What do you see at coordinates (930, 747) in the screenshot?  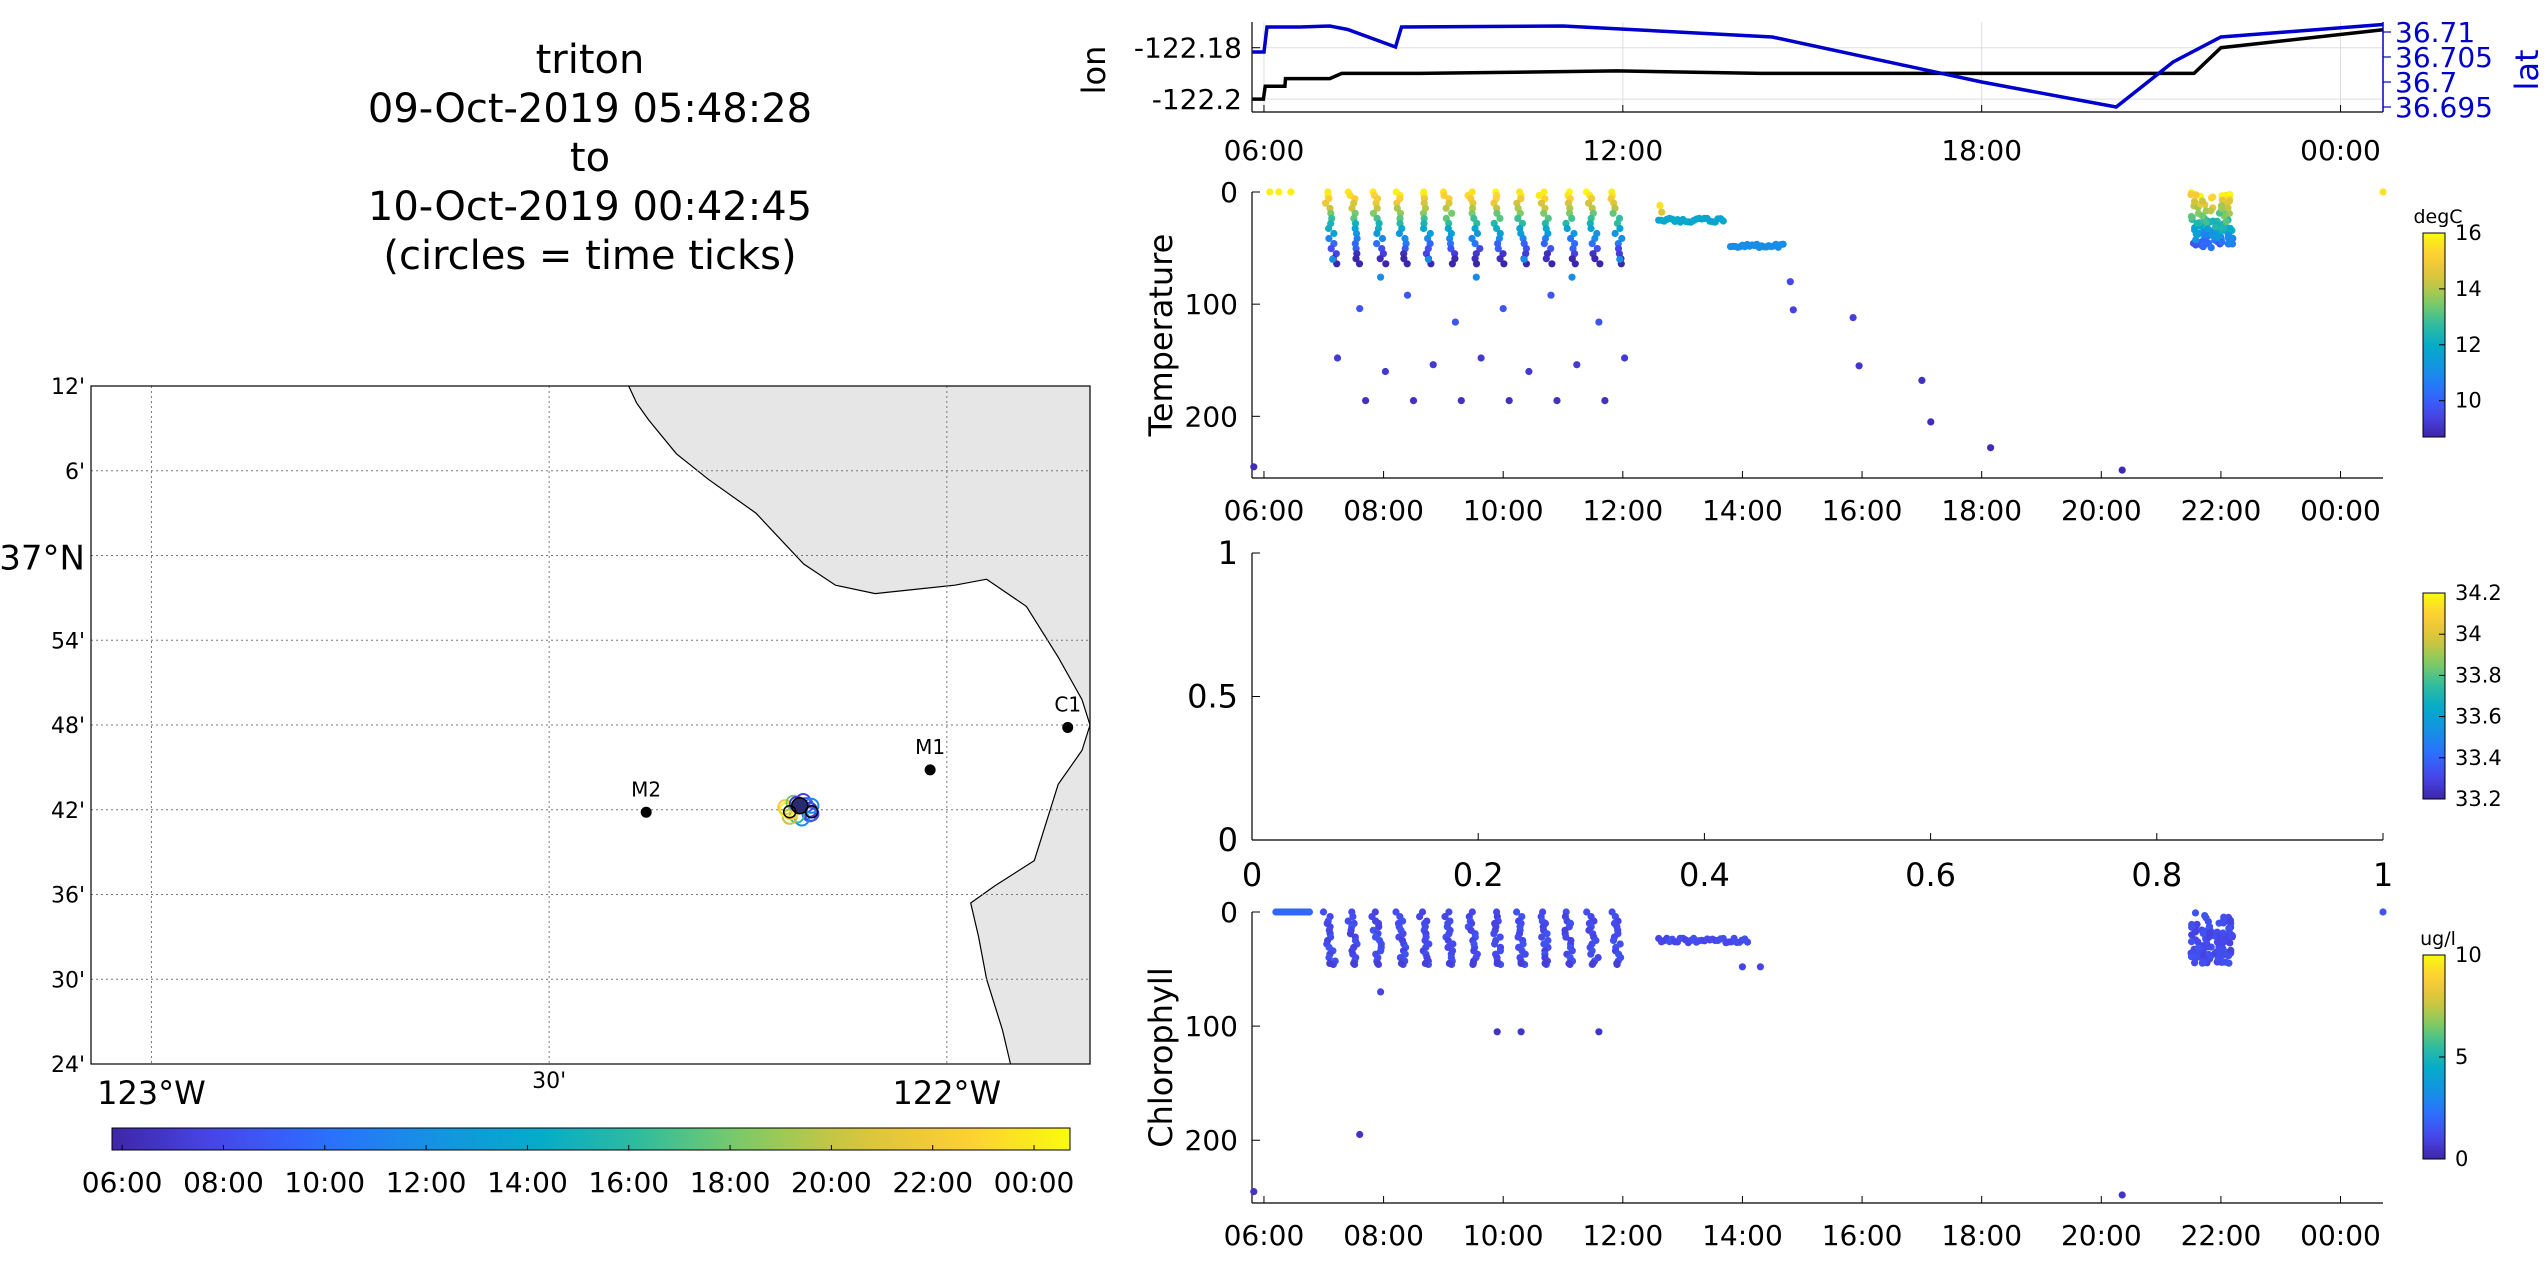 I see `station-label: M1` at bounding box center [930, 747].